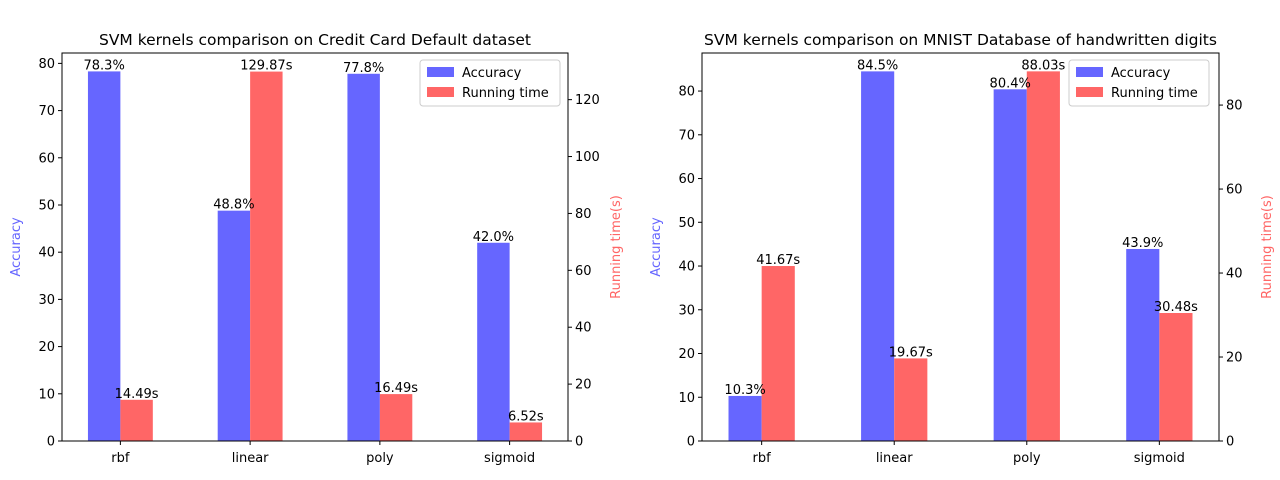  I want to click on running-time-label-rbf: 14.49s, so click(137, 394).